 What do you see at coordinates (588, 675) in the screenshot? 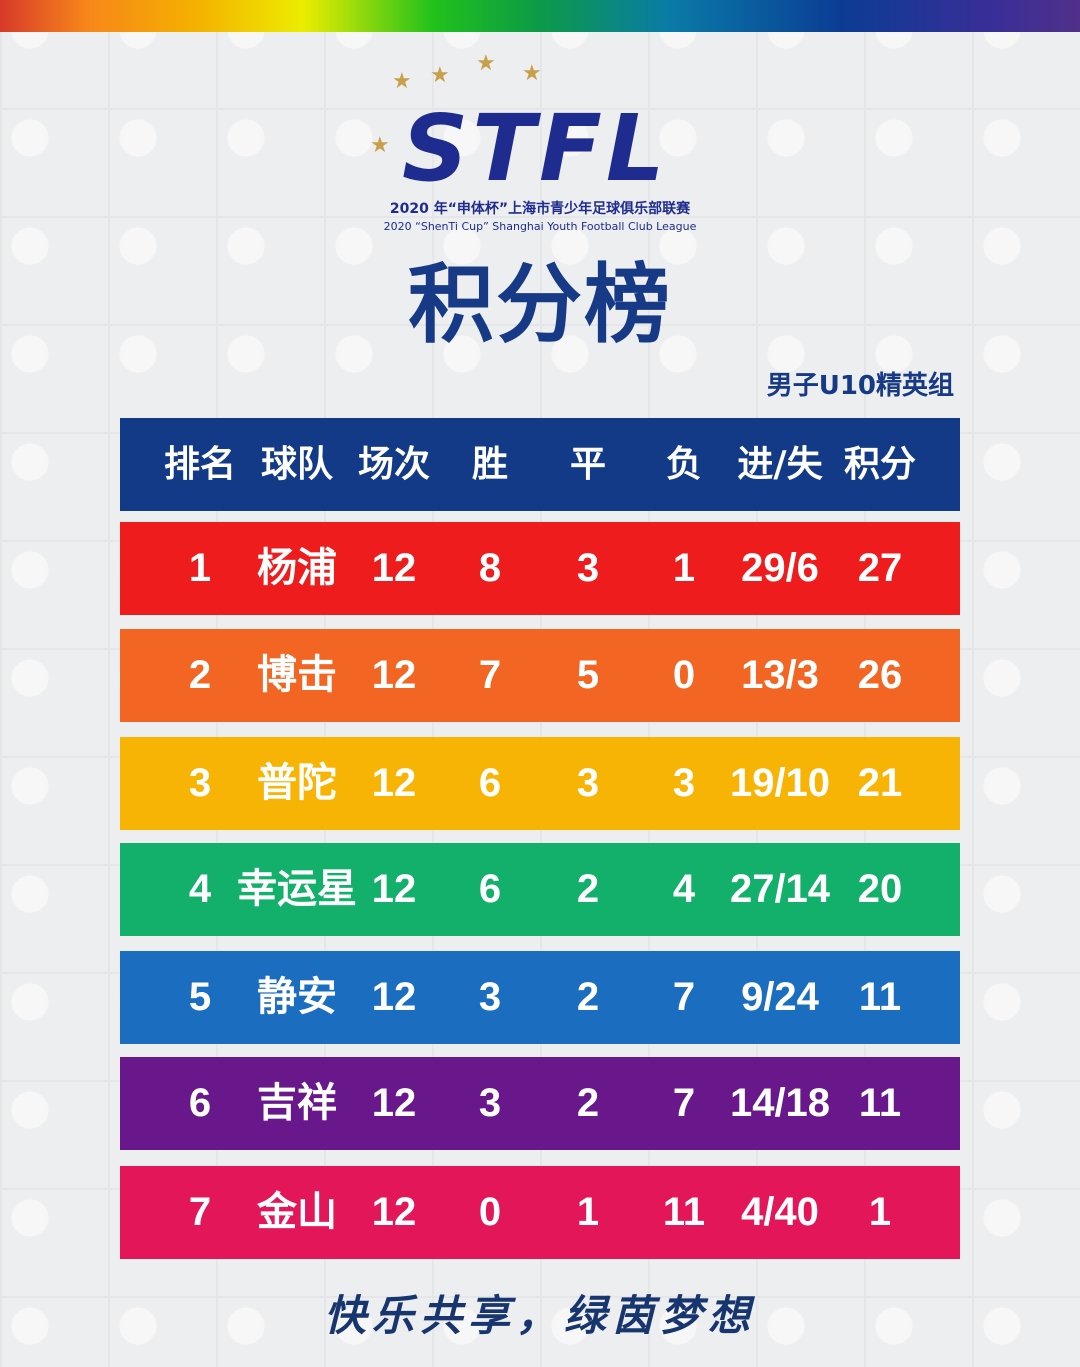
I see `cell-d: 5` at bounding box center [588, 675].